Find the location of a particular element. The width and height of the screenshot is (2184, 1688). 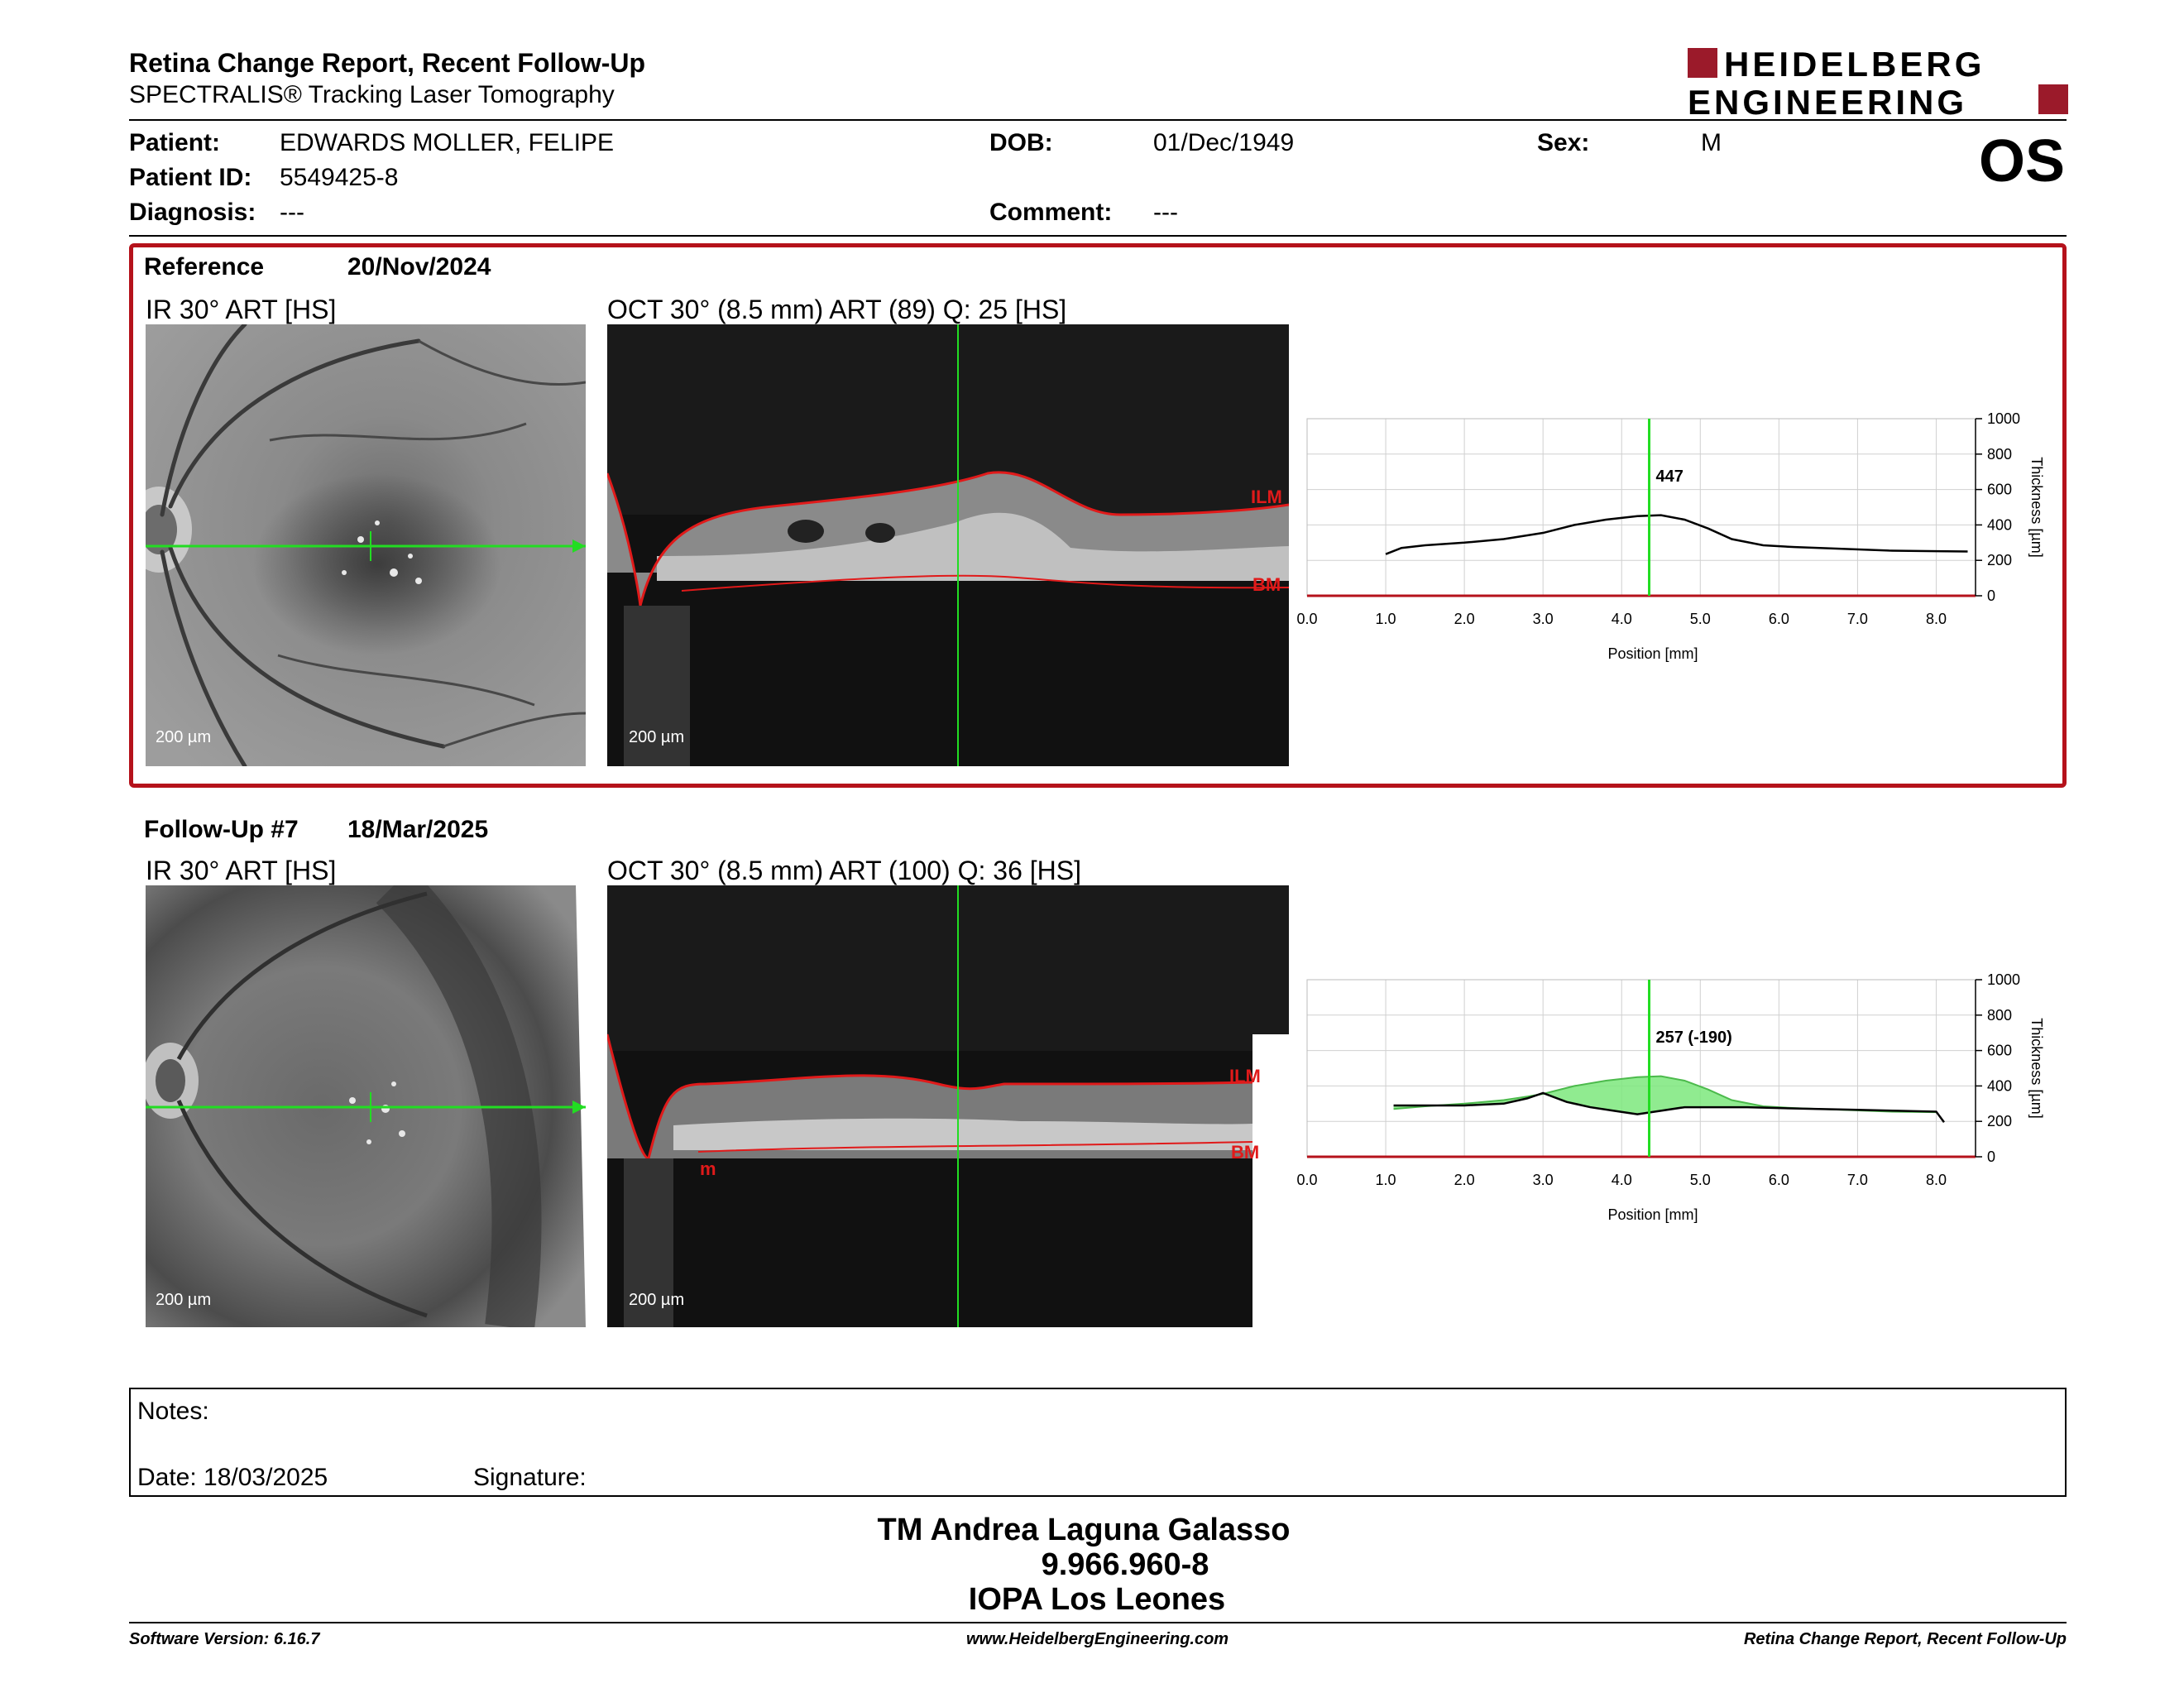

patient-name: EDWARDS MOLLER, FELIPE is located at coordinates (447, 142).